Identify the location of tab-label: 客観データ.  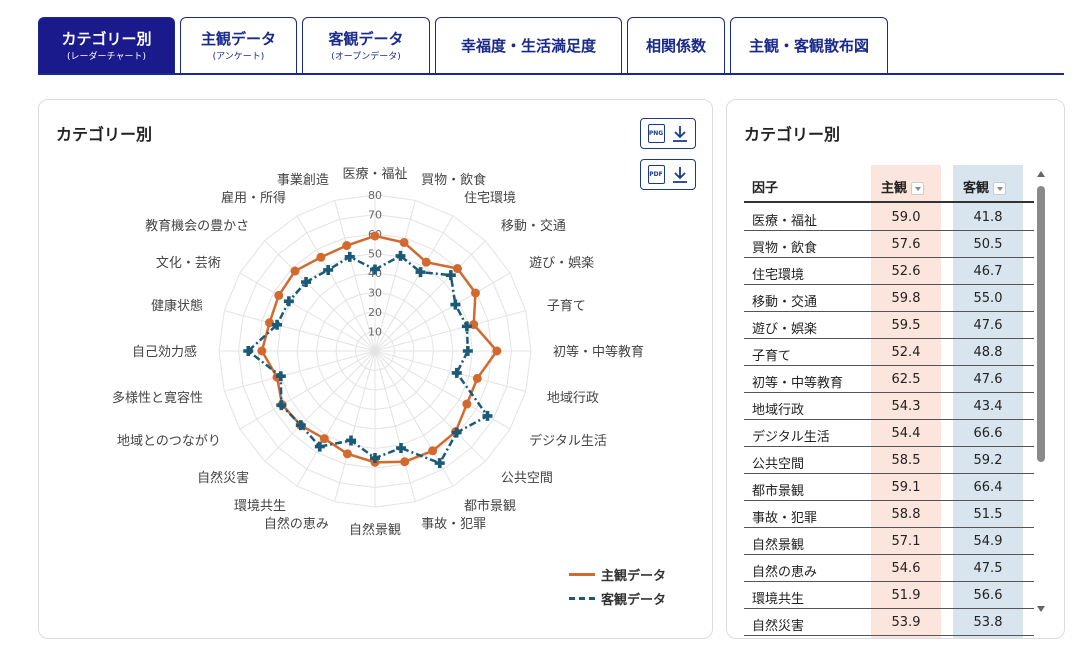
(366, 38).